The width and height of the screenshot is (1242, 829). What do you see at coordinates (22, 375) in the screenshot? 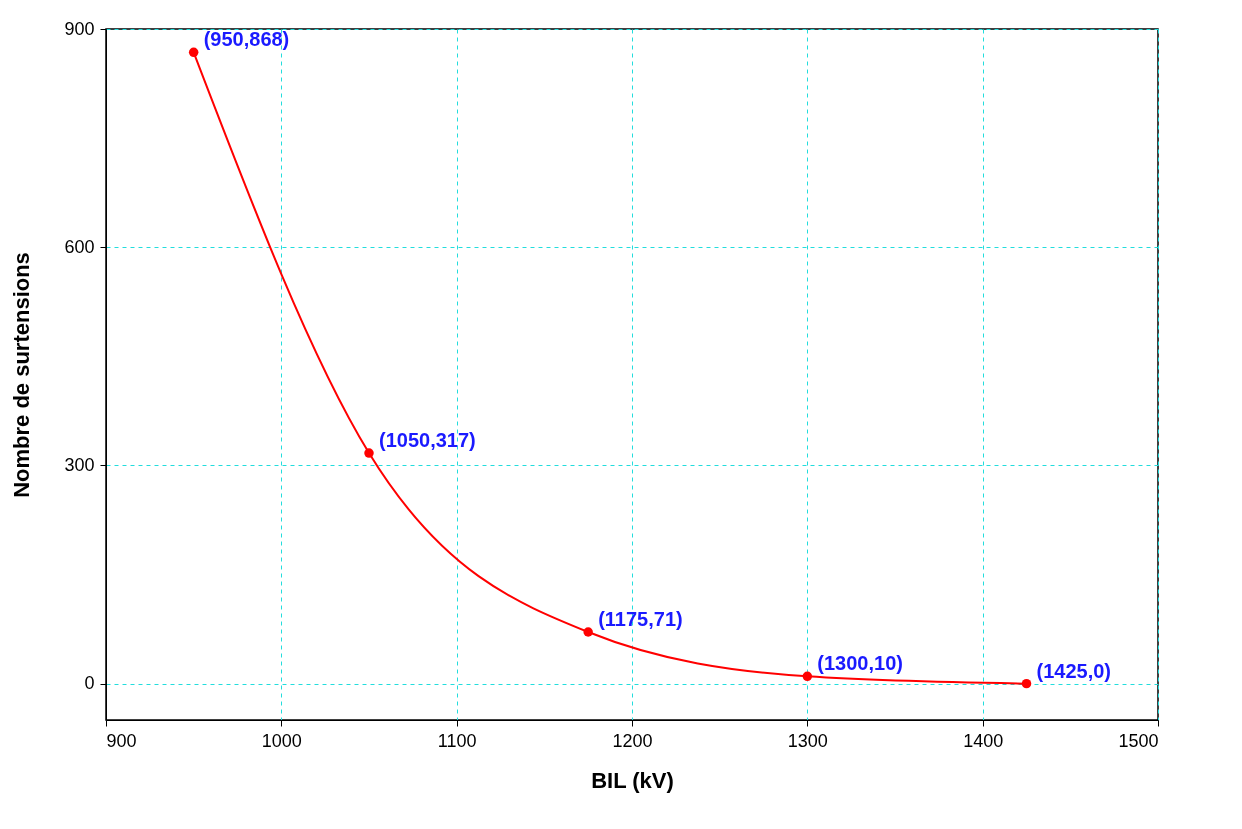
I see `y-axis-title: Nombre de surtensions` at bounding box center [22, 375].